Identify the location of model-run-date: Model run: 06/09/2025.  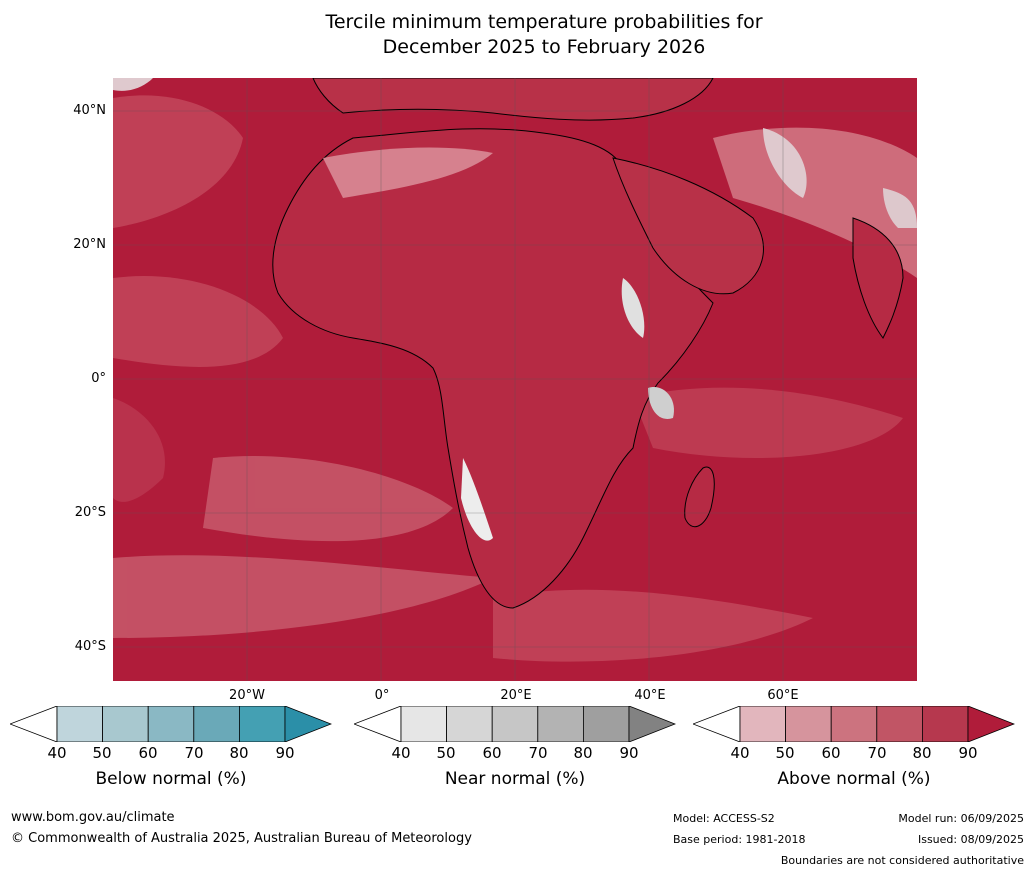
(961, 818).